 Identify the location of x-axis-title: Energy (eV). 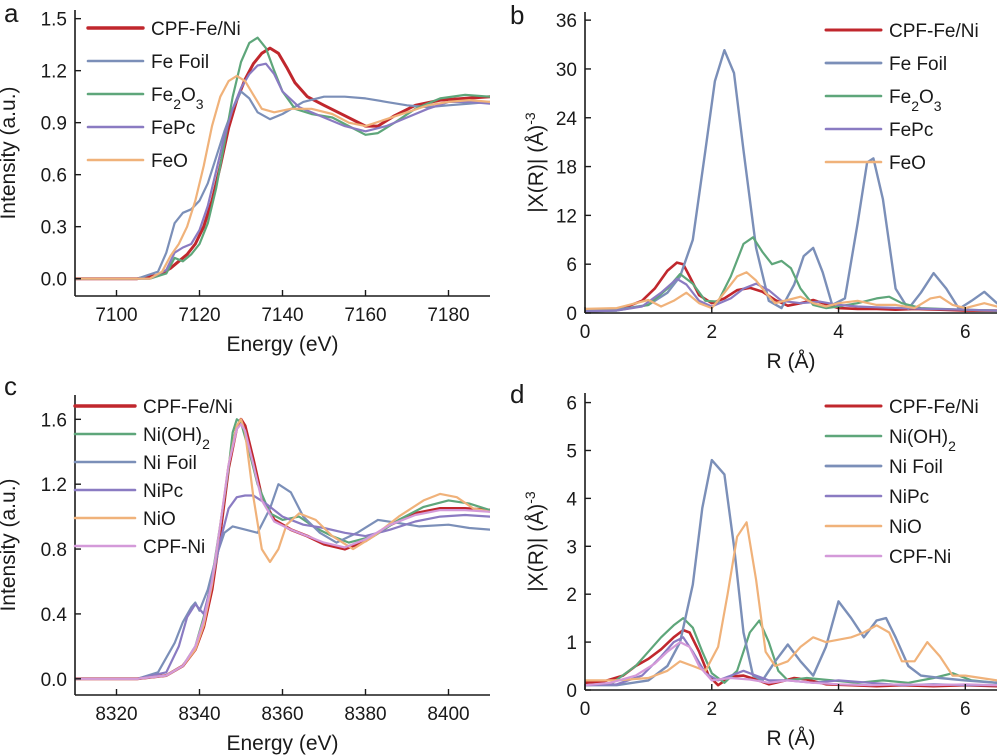
(282, 344).